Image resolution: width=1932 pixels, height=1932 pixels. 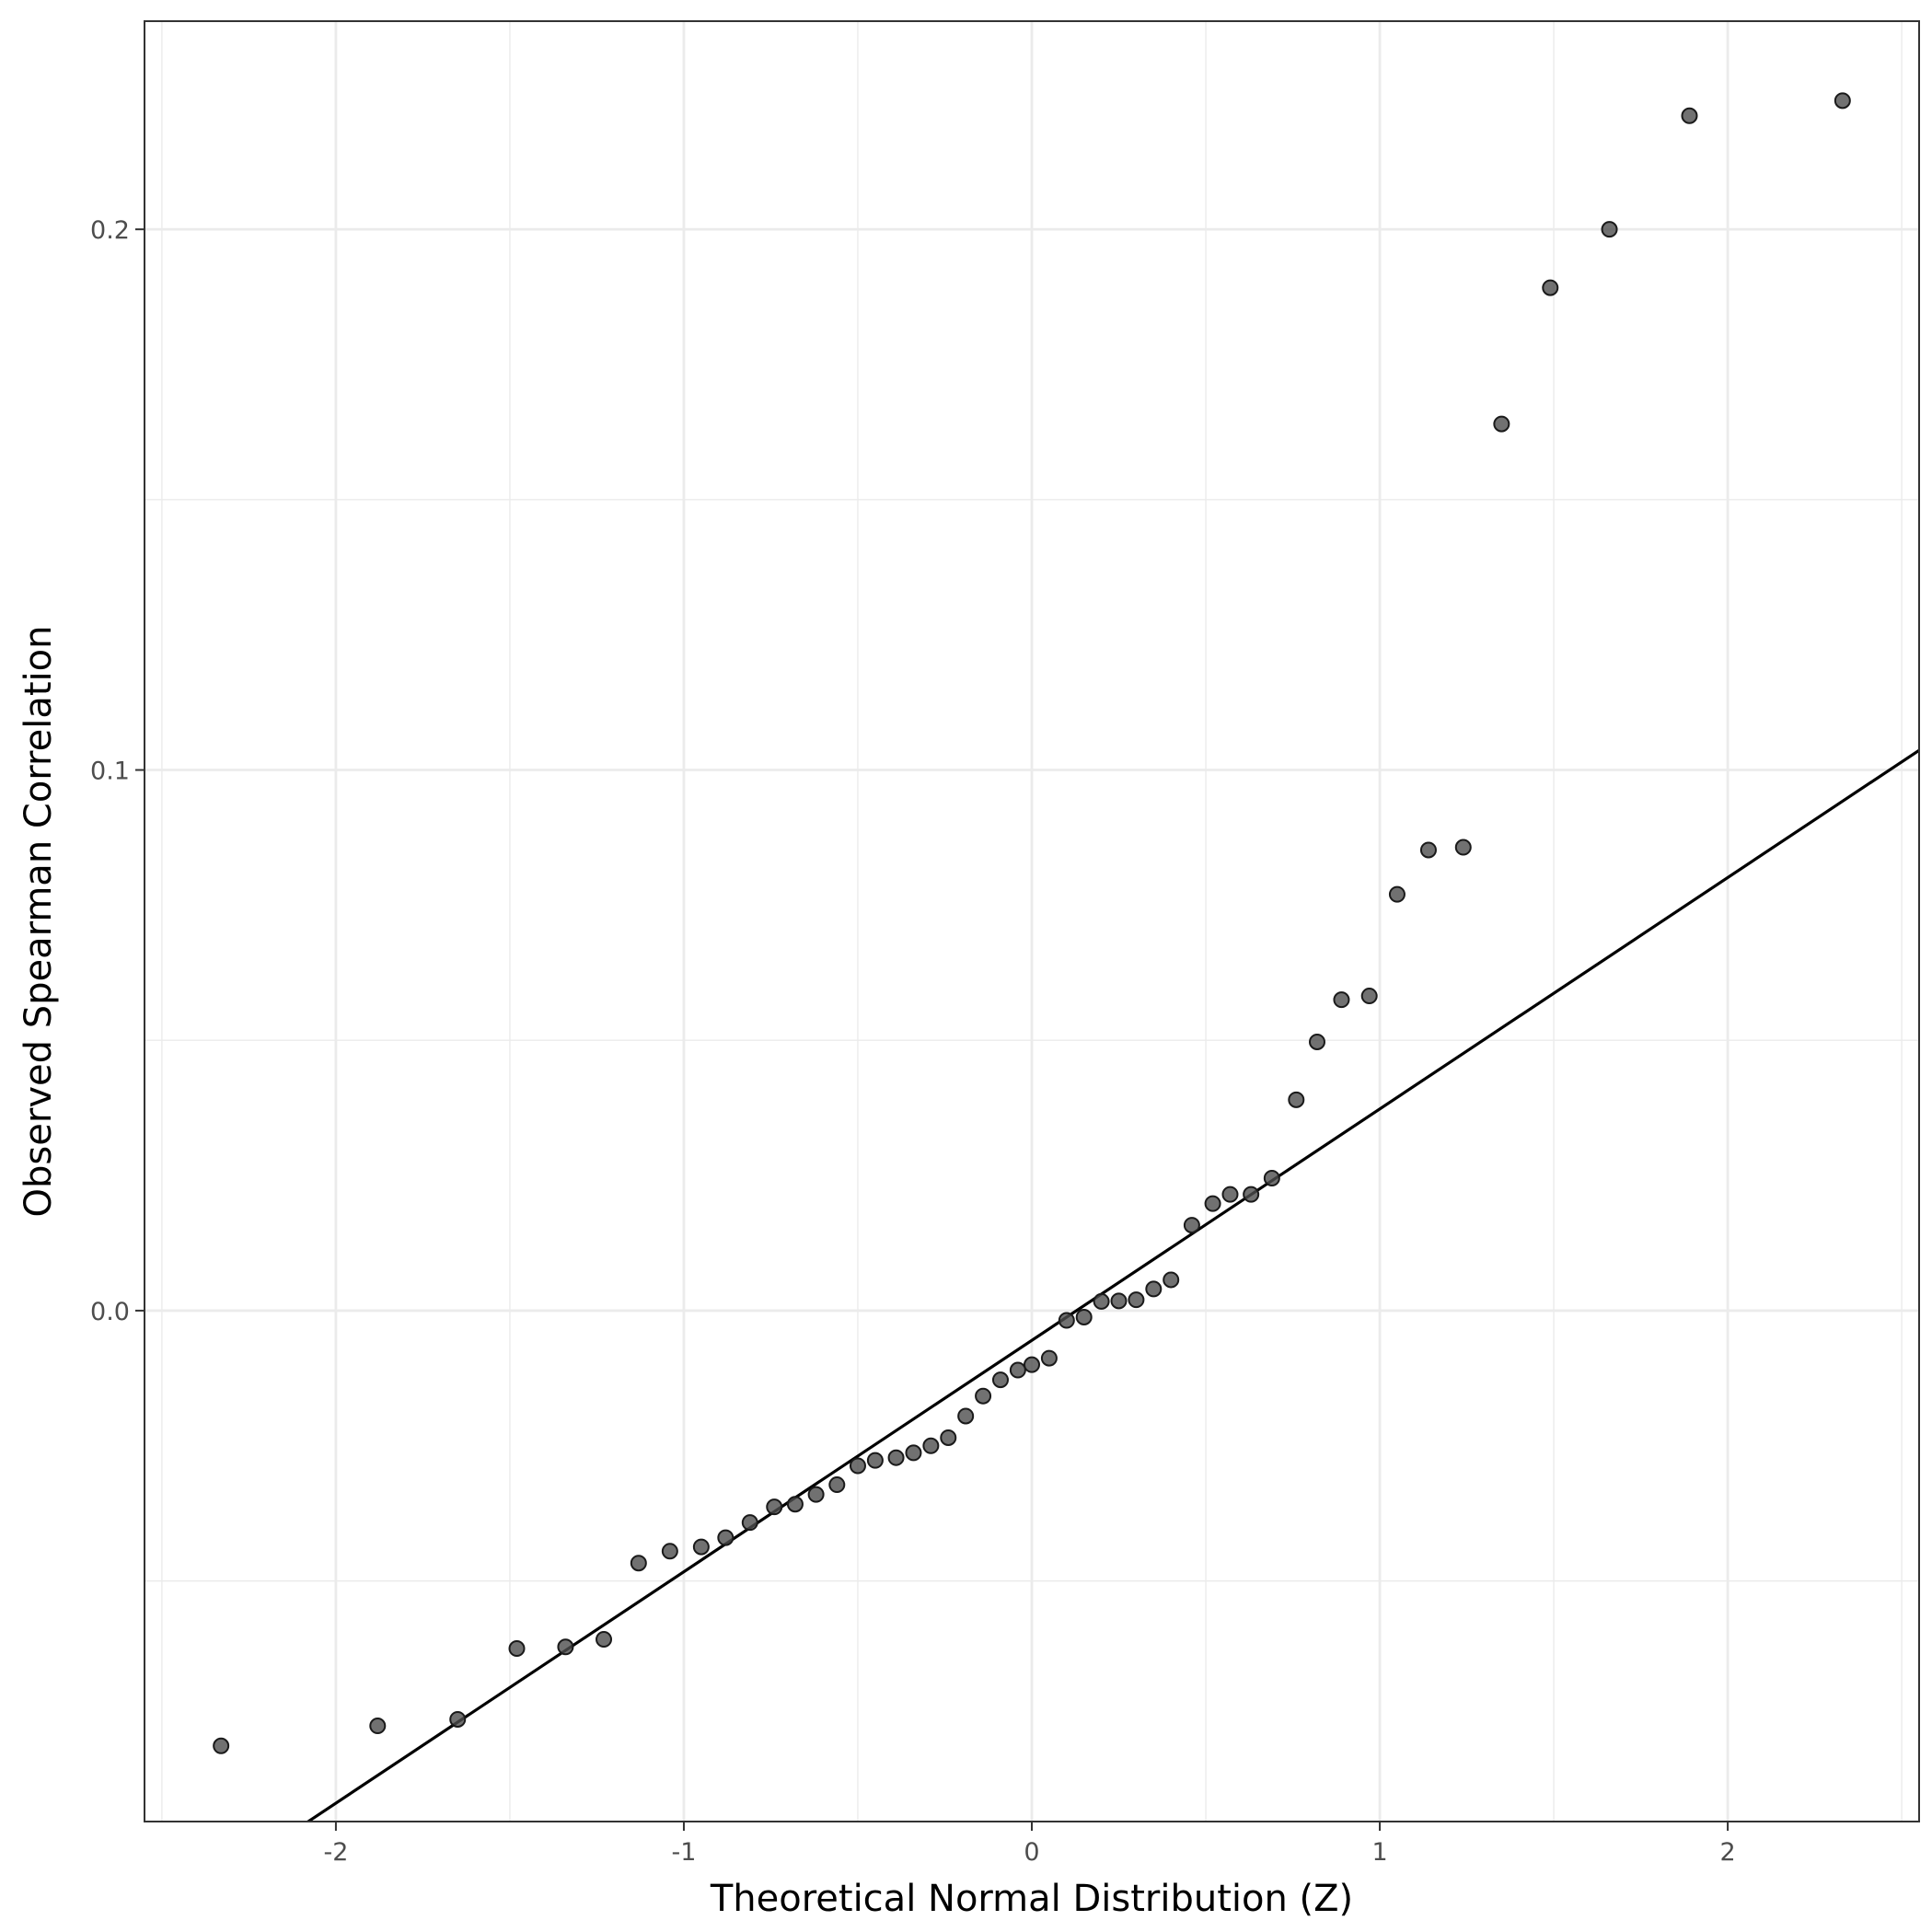 What do you see at coordinates (684, 1853) in the screenshot?
I see `x-tick-label: -1` at bounding box center [684, 1853].